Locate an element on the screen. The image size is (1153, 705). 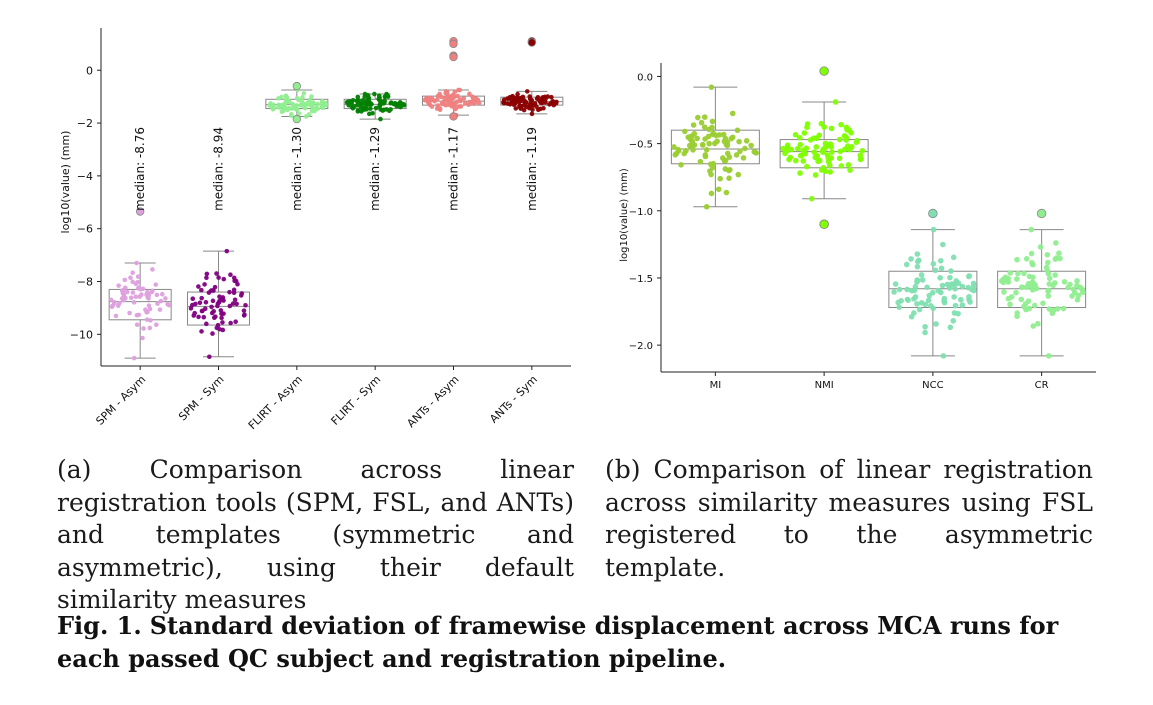
y-tick-label: −1.0 is located at coordinates (641, 212).